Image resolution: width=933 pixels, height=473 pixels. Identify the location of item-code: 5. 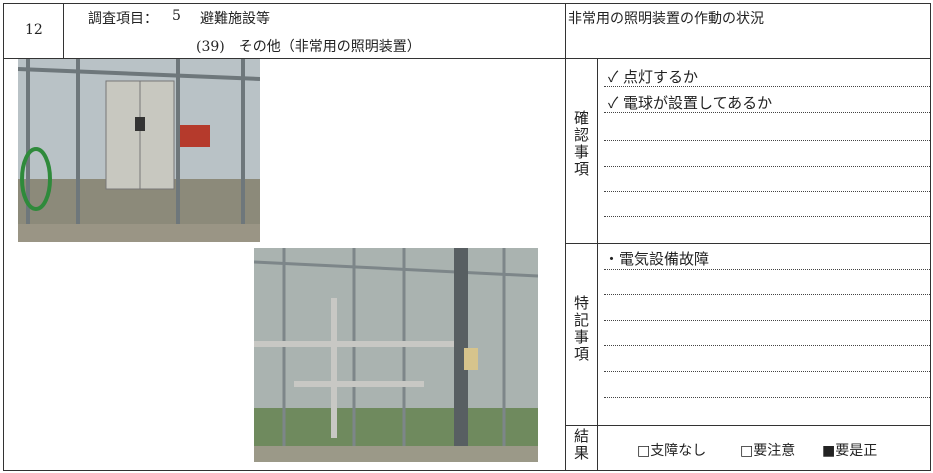
(176, 16).